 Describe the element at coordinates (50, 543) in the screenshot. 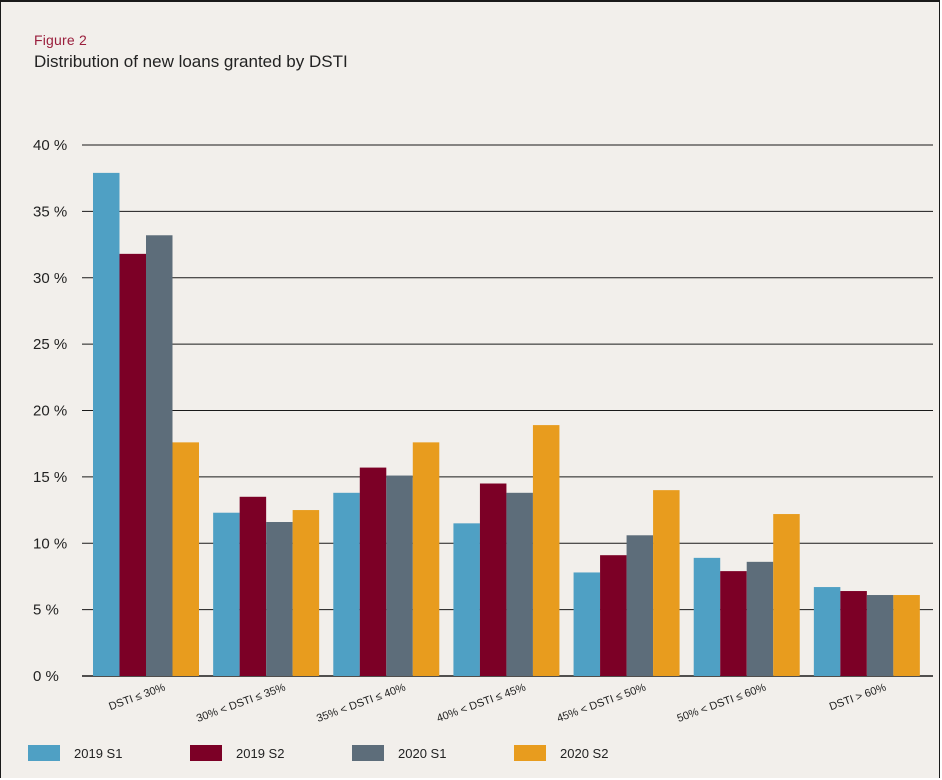

I see `y-tick-label: 10 %` at that location.